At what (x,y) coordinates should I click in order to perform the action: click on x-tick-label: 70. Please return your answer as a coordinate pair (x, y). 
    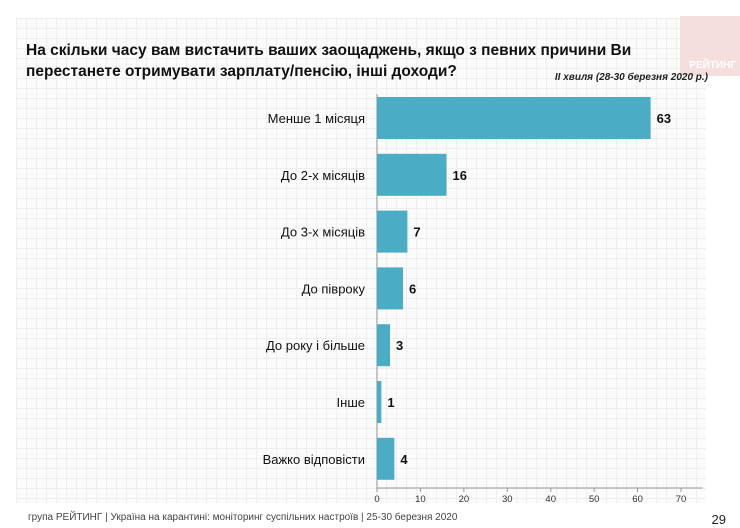
    Looking at the image, I should click on (681, 499).